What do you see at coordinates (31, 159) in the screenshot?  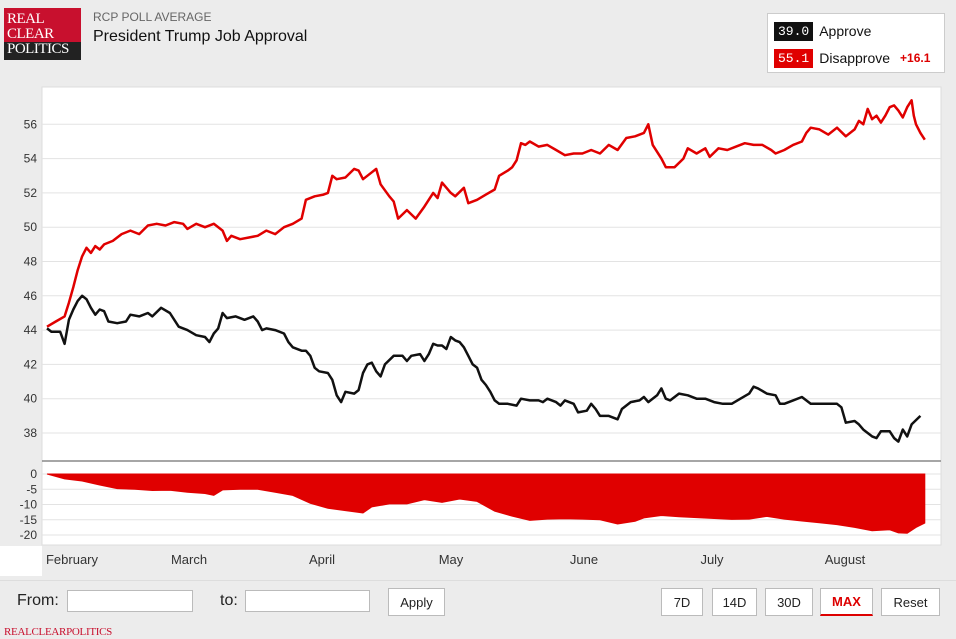 I see `y-tick-label: 54` at bounding box center [31, 159].